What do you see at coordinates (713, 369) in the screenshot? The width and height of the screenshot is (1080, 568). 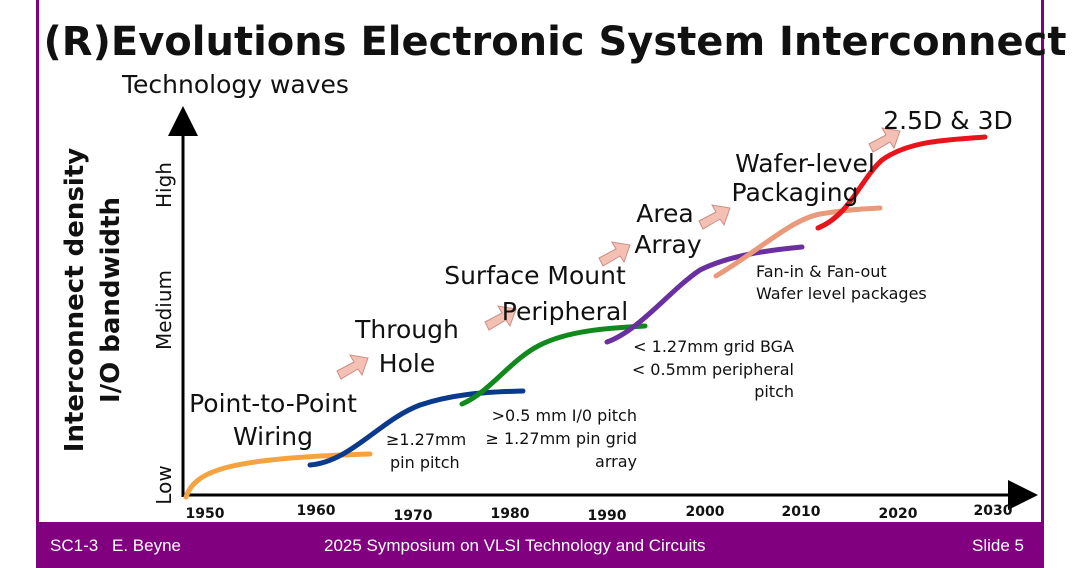 I see `wave-note: < 0.5mm peripheral` at bounding box center [713, 369].